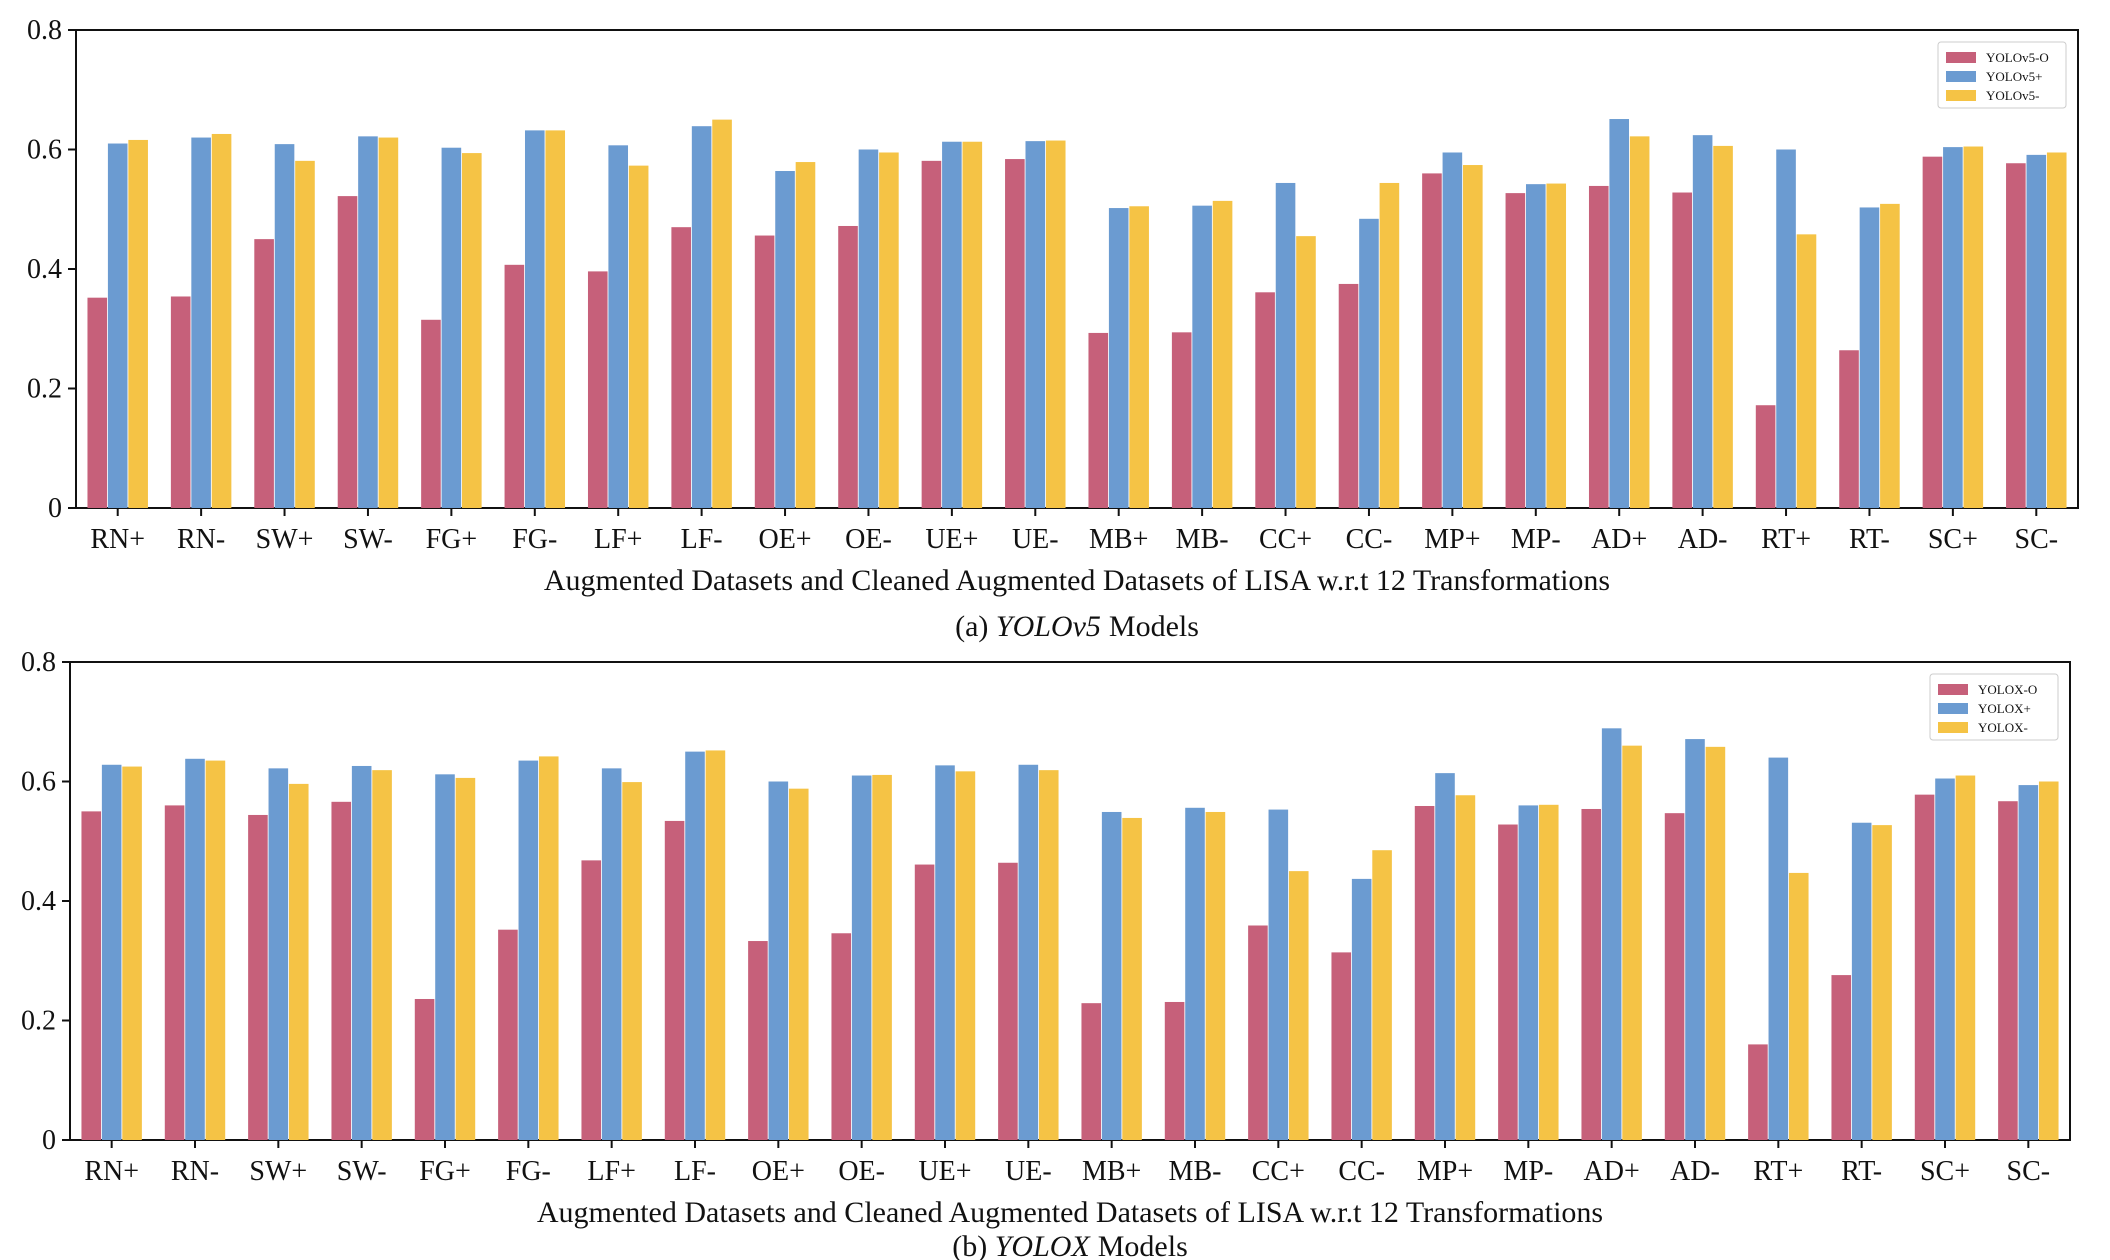 The width and height of the screenshot is (2110, 1260). I want to click on bar-yolox+-sw-, so click(361, 952).